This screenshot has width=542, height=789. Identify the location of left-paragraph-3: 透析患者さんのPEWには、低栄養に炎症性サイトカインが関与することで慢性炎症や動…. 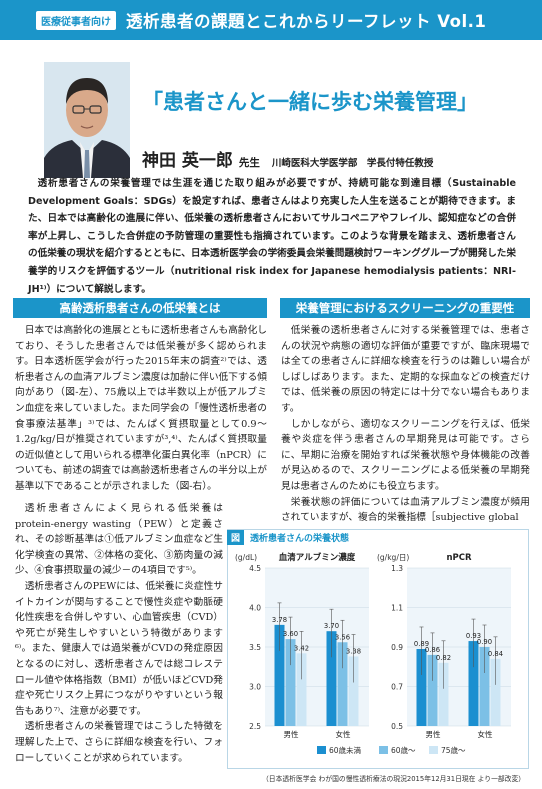
(119, 648).